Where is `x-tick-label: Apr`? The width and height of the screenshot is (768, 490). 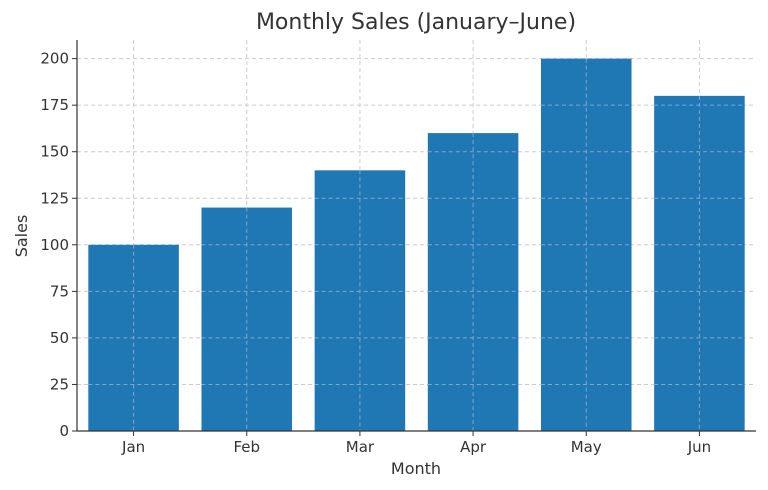
x-tick-label: Apr is located at coordinates (473, 447).